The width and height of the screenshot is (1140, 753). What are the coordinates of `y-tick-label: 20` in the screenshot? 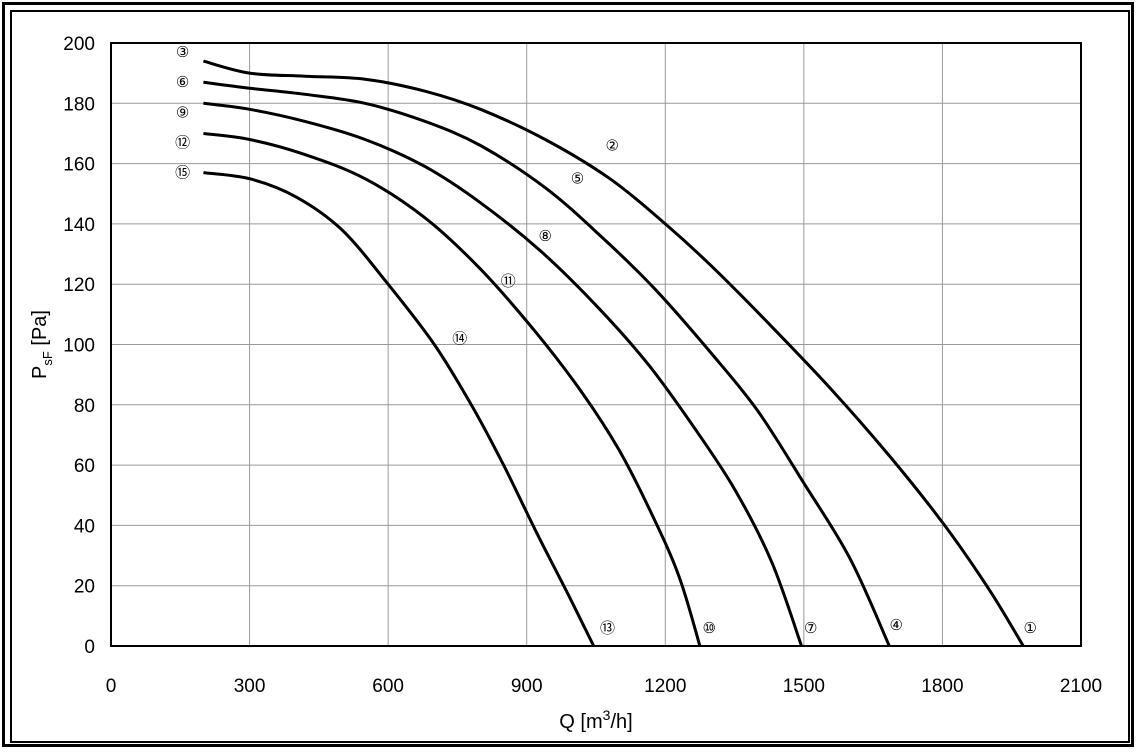 It's located at (84, 587).